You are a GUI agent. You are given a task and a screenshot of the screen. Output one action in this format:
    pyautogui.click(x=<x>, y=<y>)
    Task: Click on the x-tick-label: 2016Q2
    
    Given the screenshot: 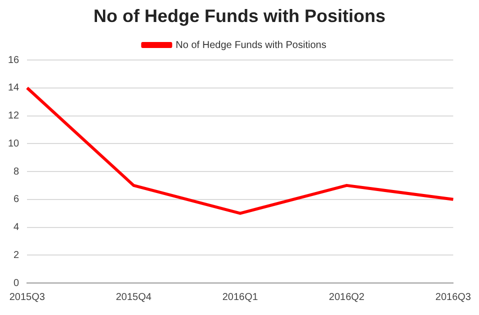 What is the action you would take?
    pyautogui.click(x=346, y=297)
    